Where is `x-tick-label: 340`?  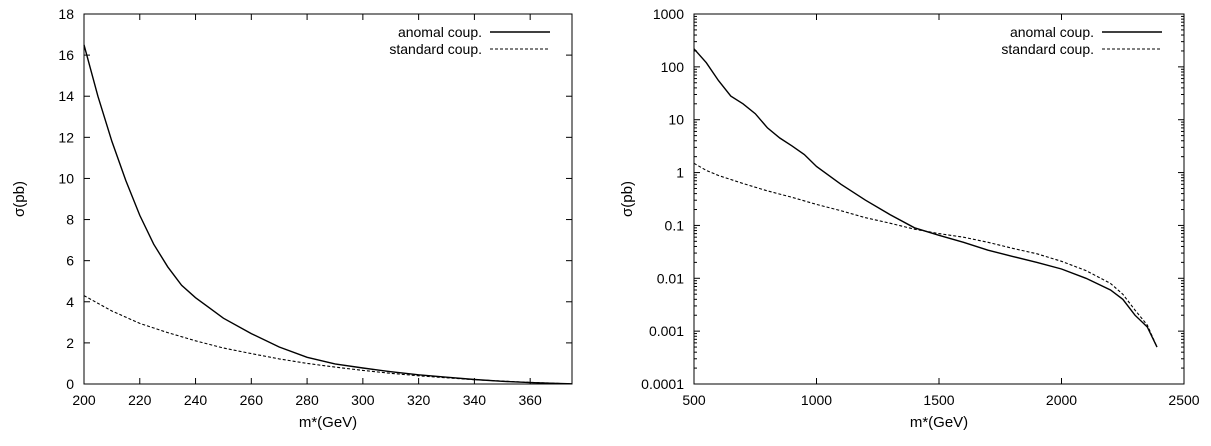 x-tick-label: 340 is located at coordinates (475, 400).